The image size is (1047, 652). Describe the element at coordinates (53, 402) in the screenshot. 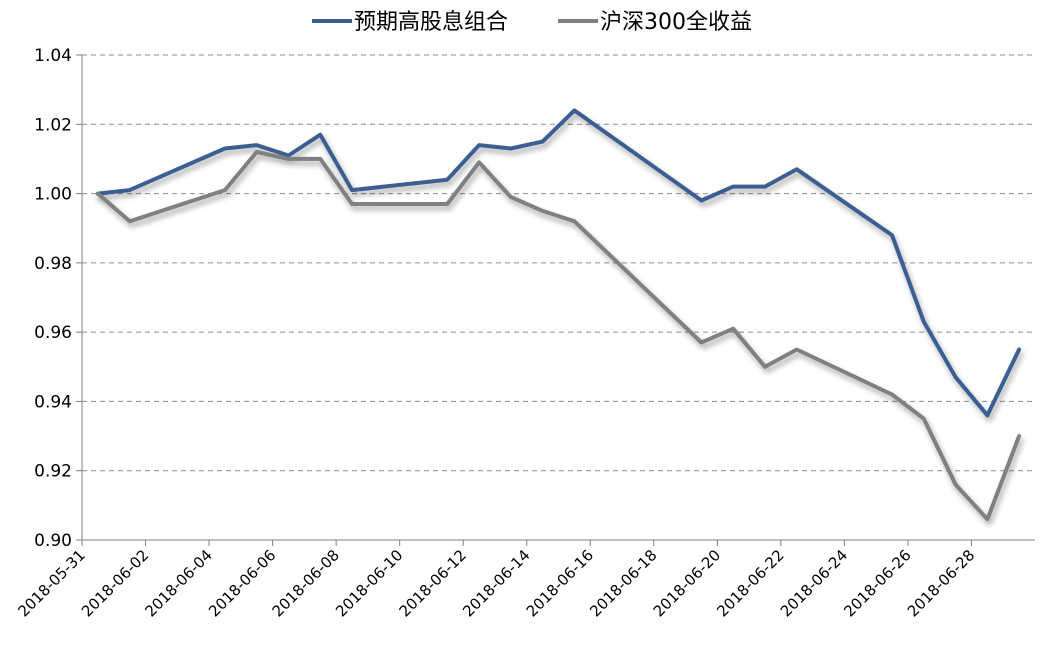

I see `y-tick-label: 0.94` at that location.